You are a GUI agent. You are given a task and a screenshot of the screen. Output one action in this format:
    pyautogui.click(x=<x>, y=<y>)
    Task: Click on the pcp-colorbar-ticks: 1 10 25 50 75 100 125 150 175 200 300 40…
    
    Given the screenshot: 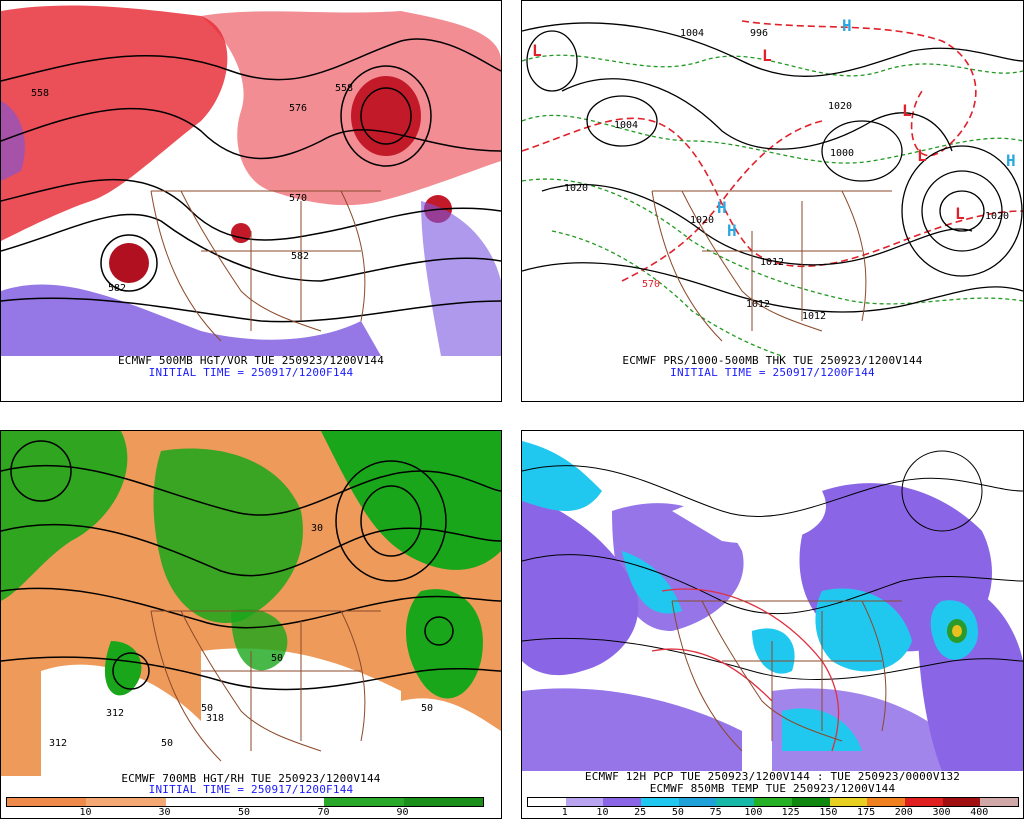 What is the action you would take?
    pyautogui.click(x=772, y=812)
    